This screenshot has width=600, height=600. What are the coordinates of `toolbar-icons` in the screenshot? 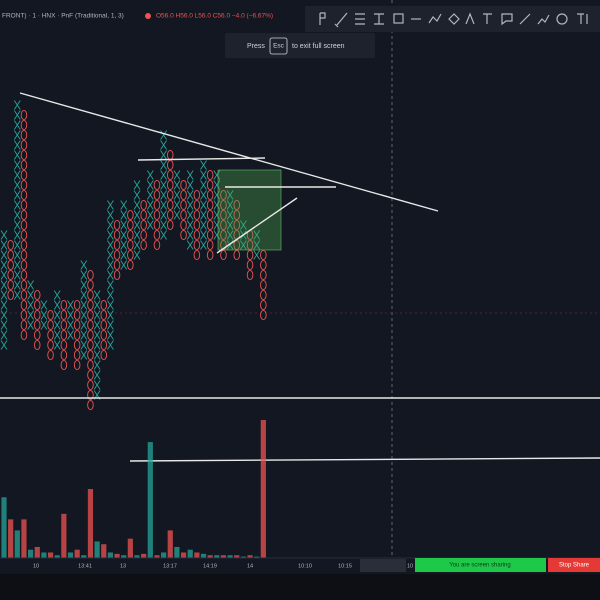 It's located at (453, 20).